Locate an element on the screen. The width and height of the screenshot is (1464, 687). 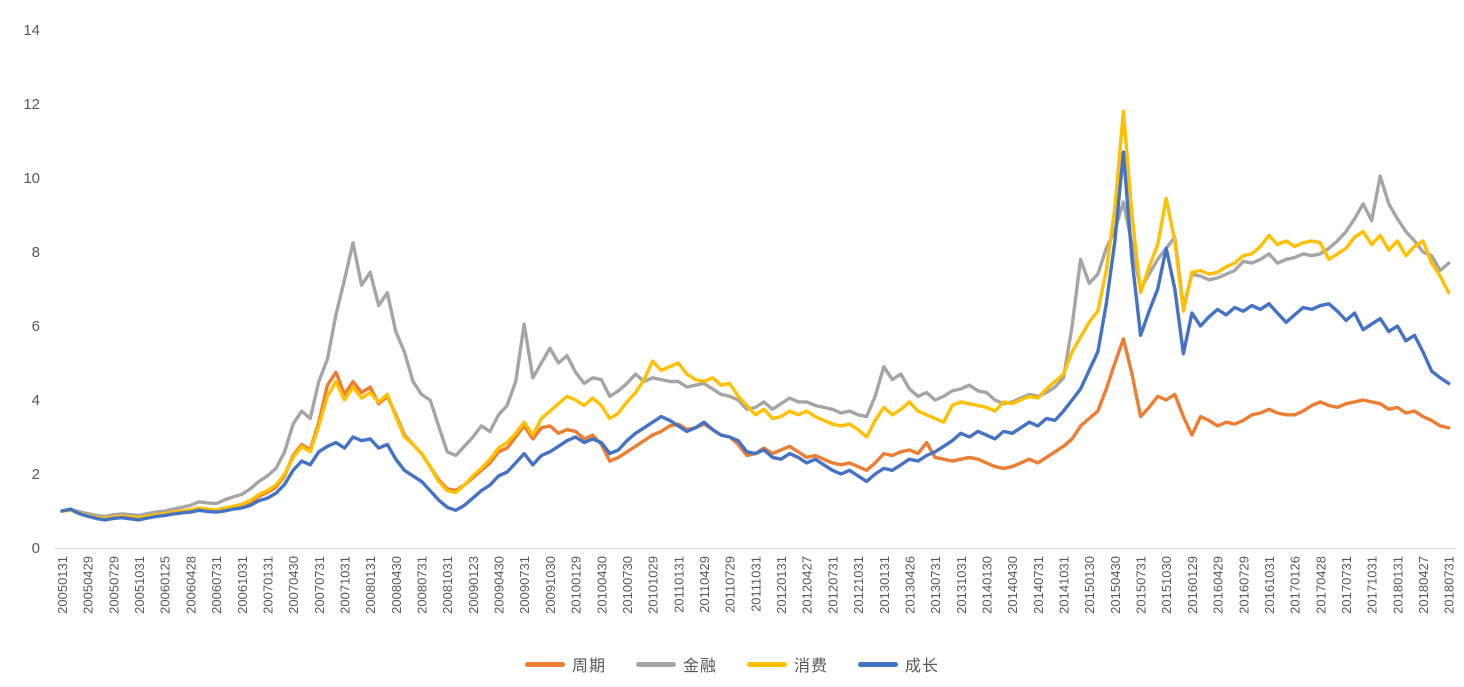
x-axis-tick-label: 20070430 is located at coordinates (293, 585).